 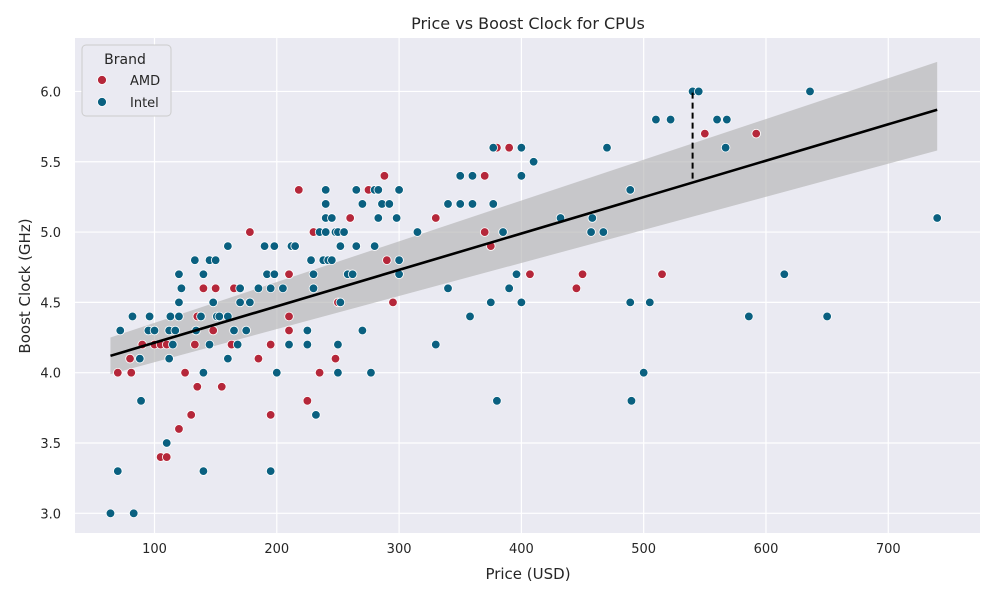 I want to click on y-axis-label: Boost Clock (GHz), so click(x=25, y=285).